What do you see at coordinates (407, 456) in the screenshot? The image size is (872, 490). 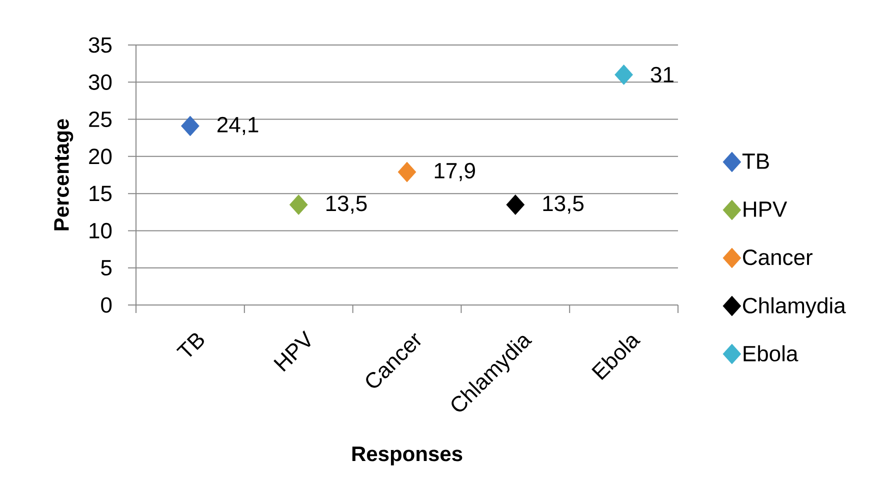 I see `x-axis-title: Responses` at bounding box center [407, 456].